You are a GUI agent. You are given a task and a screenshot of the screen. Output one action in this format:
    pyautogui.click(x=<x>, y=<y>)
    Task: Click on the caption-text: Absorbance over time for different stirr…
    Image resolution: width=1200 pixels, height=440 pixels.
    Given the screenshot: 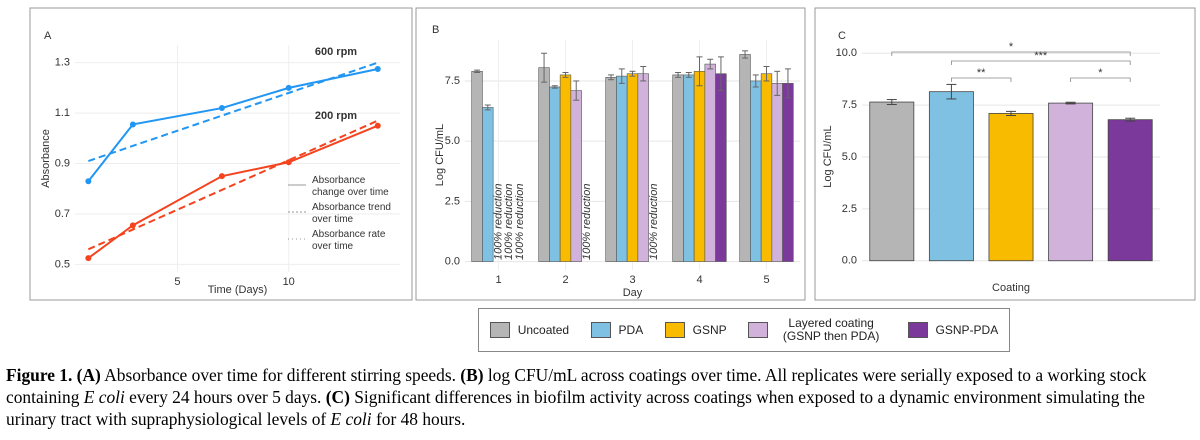 What is the action you would take?
    pyautogui.click(x=280, y=375)
    